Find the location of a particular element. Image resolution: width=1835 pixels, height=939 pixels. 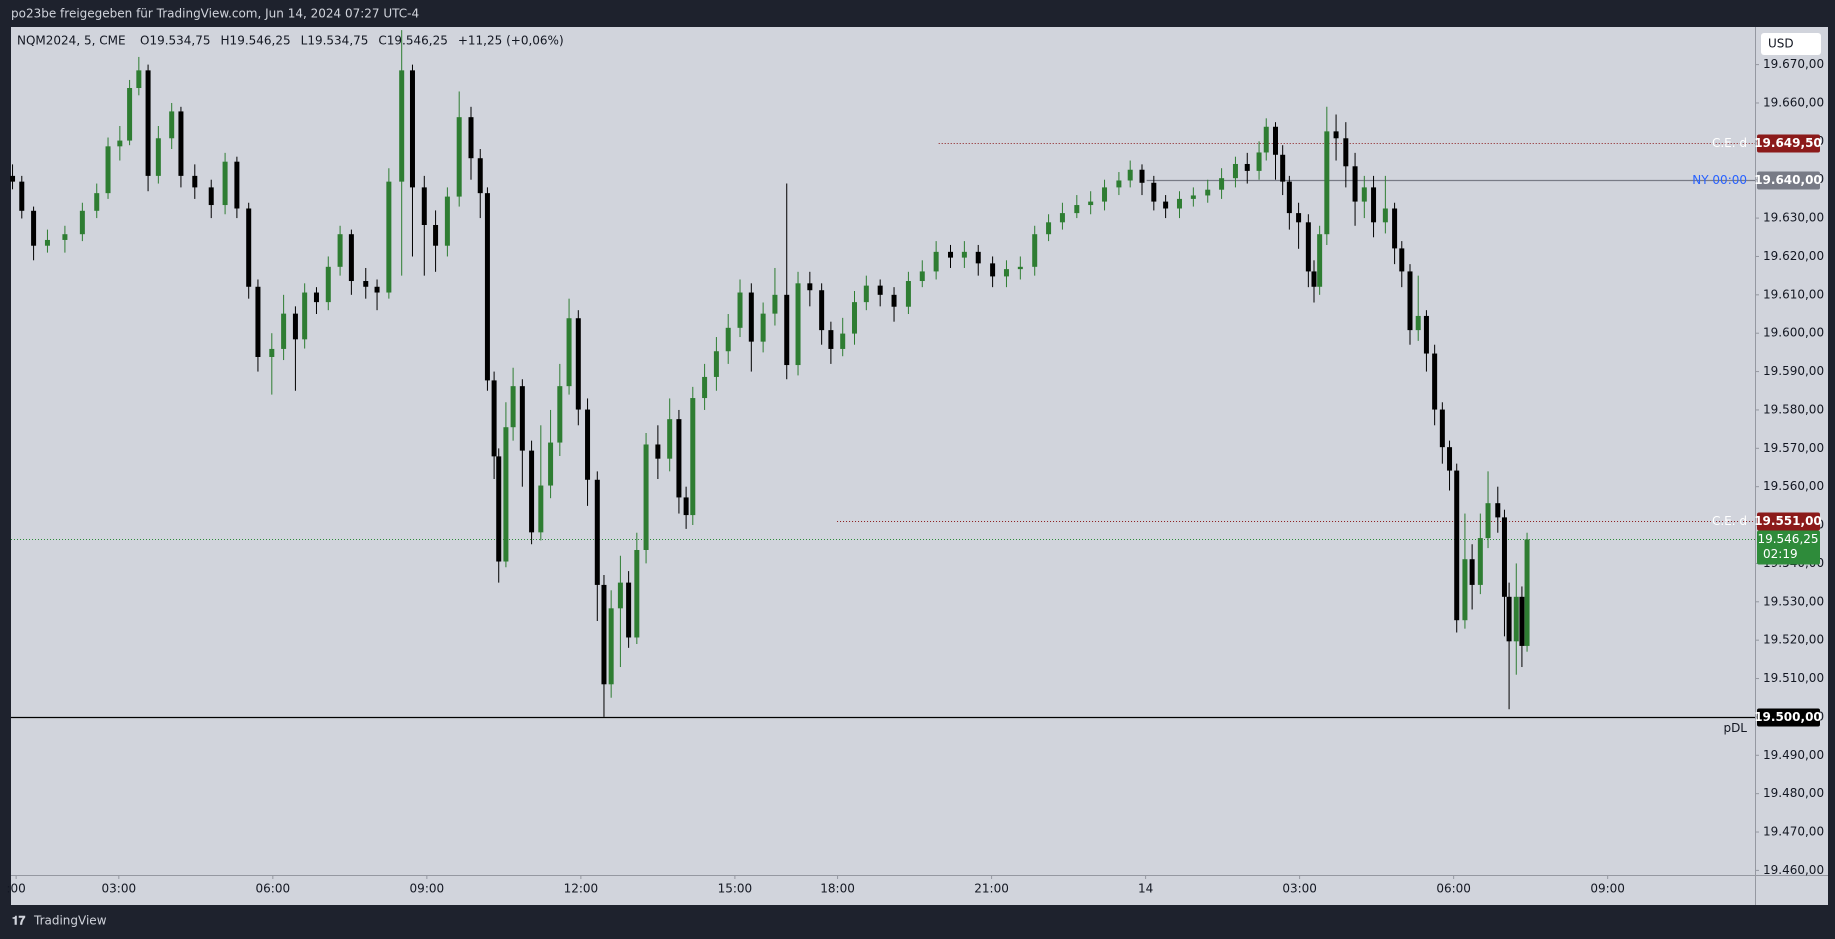

x-tick-label: 09:00 is located at coordinates (427, 889).